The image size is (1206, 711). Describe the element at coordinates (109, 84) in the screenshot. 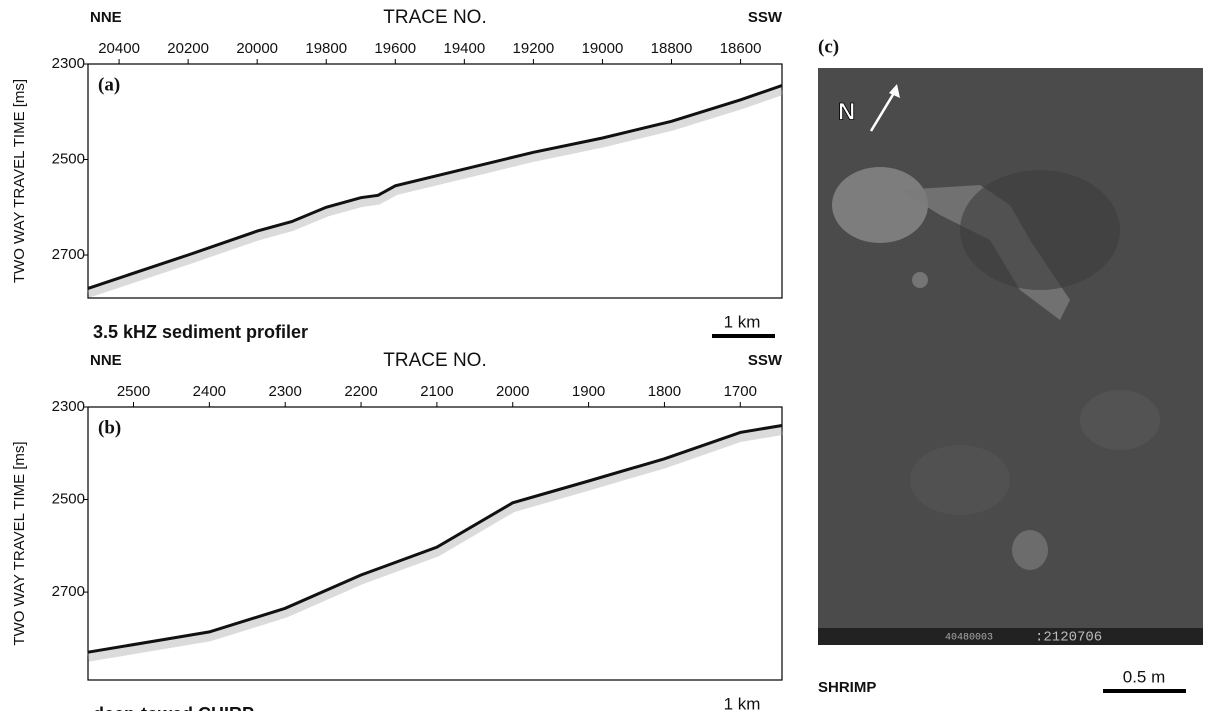

I see `panel-label: (a)` at that location.